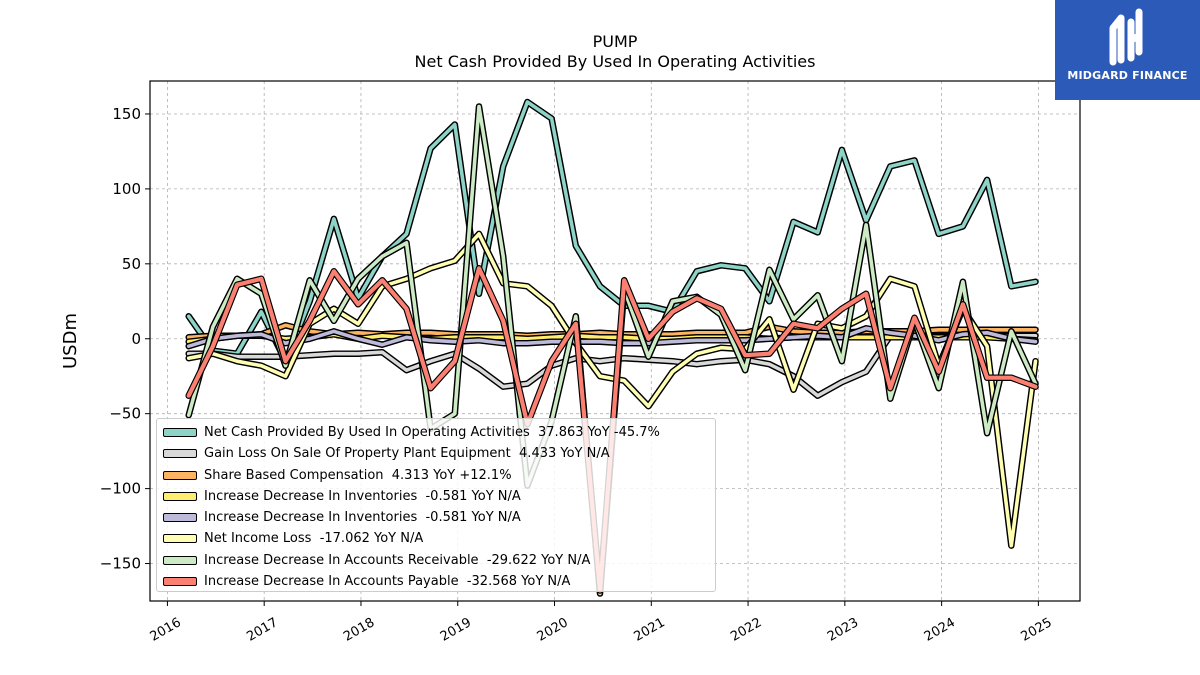 This screenshot has width=1200, height=675. What do you see at coordinates (125, 414) in the screenshot?
I see `y-tick-label: −50` at bounding box center [125, 414].